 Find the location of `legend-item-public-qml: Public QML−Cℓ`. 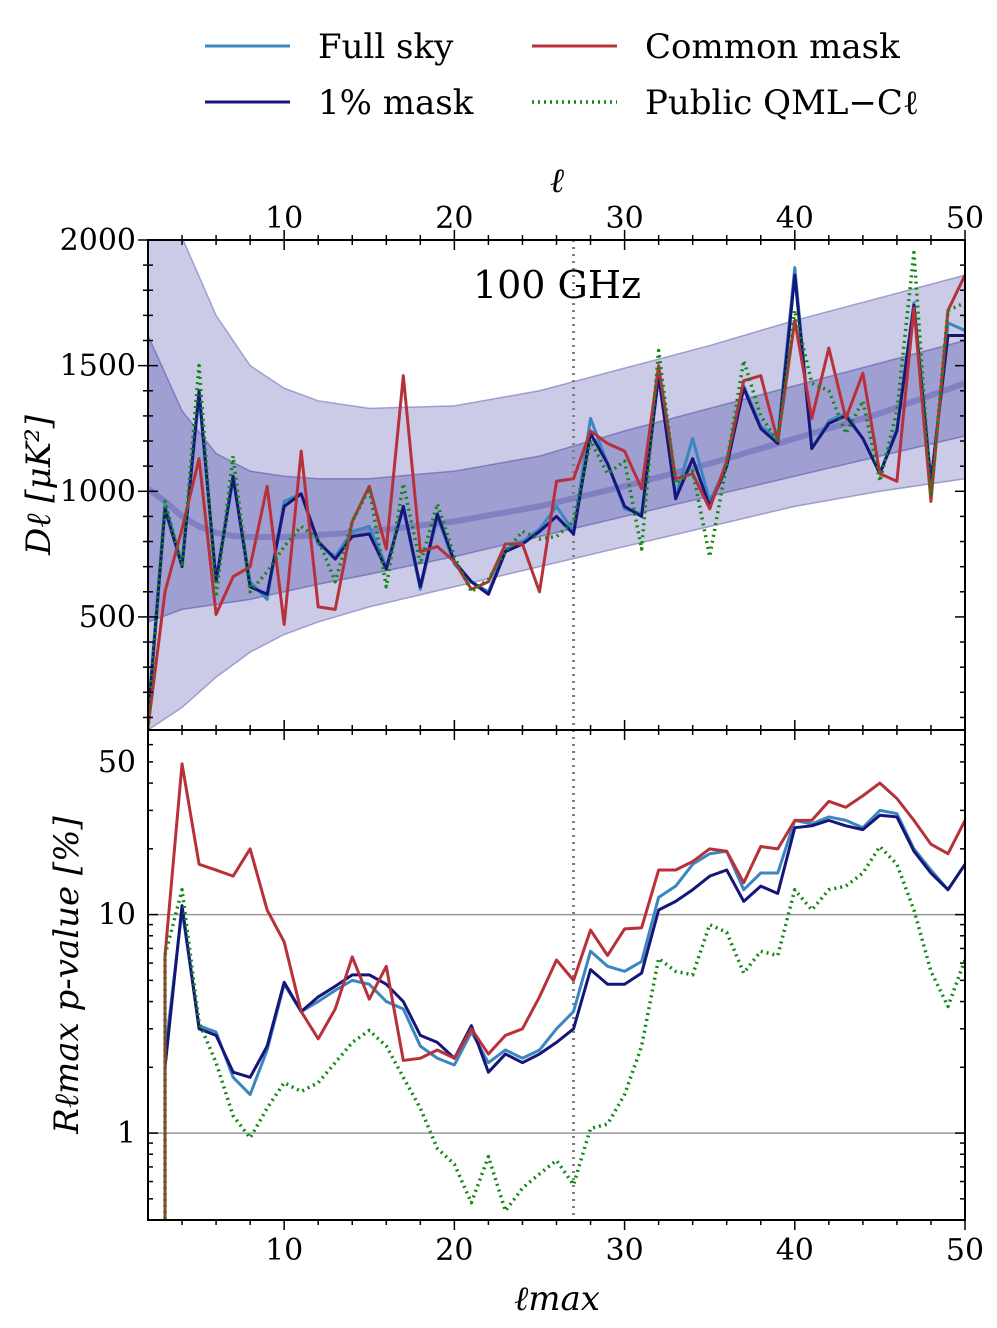

legend-item-public-qml: Public QML−Cℓ is located at coordinates (725, 103).